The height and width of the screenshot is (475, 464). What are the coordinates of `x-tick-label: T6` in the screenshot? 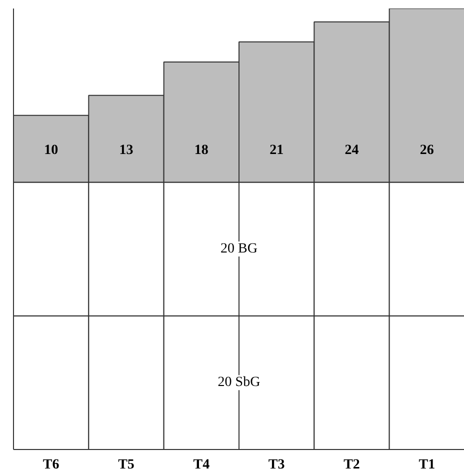 It's located at (51, 465).